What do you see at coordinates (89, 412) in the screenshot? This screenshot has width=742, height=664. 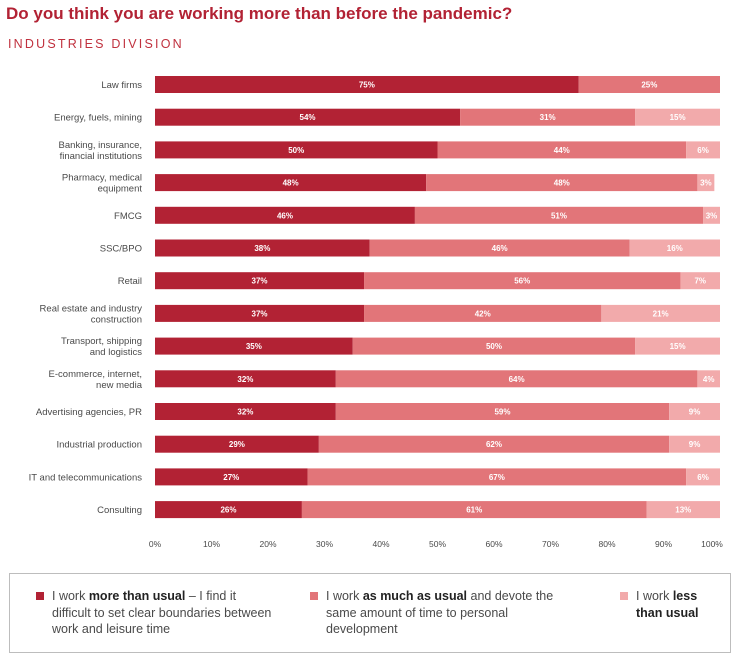 I see `category-label: Advertising agencies, PR` at bounding box center [89, 412].